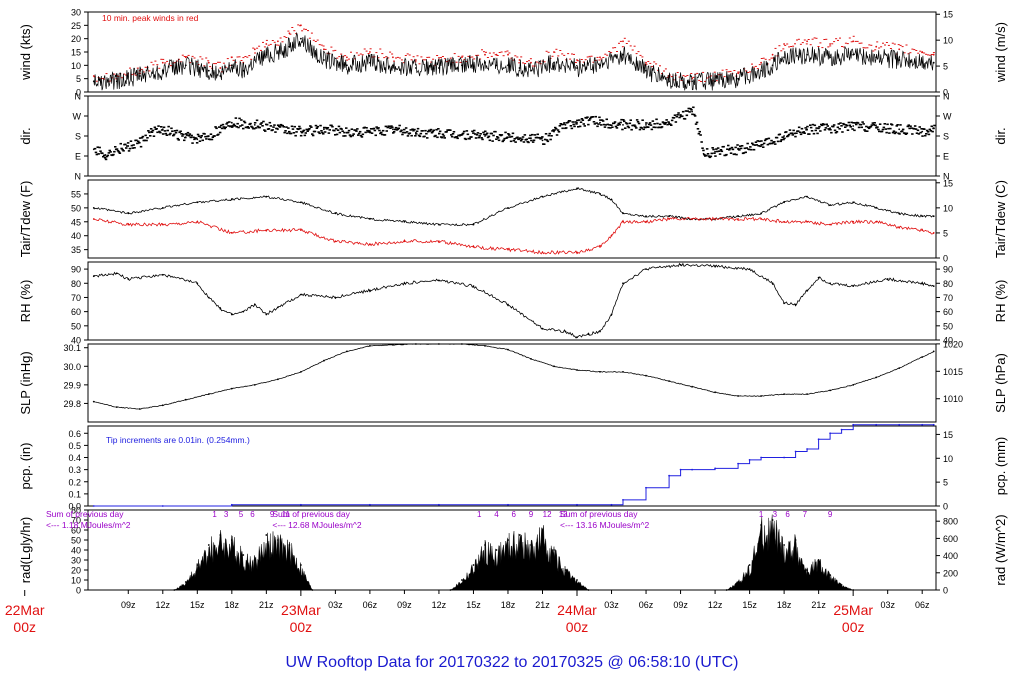 The image size is (1024, 700). Describe the element at coordinates (531, 514) in the screenshot. I see `rad-top-marker: 9` at that location.